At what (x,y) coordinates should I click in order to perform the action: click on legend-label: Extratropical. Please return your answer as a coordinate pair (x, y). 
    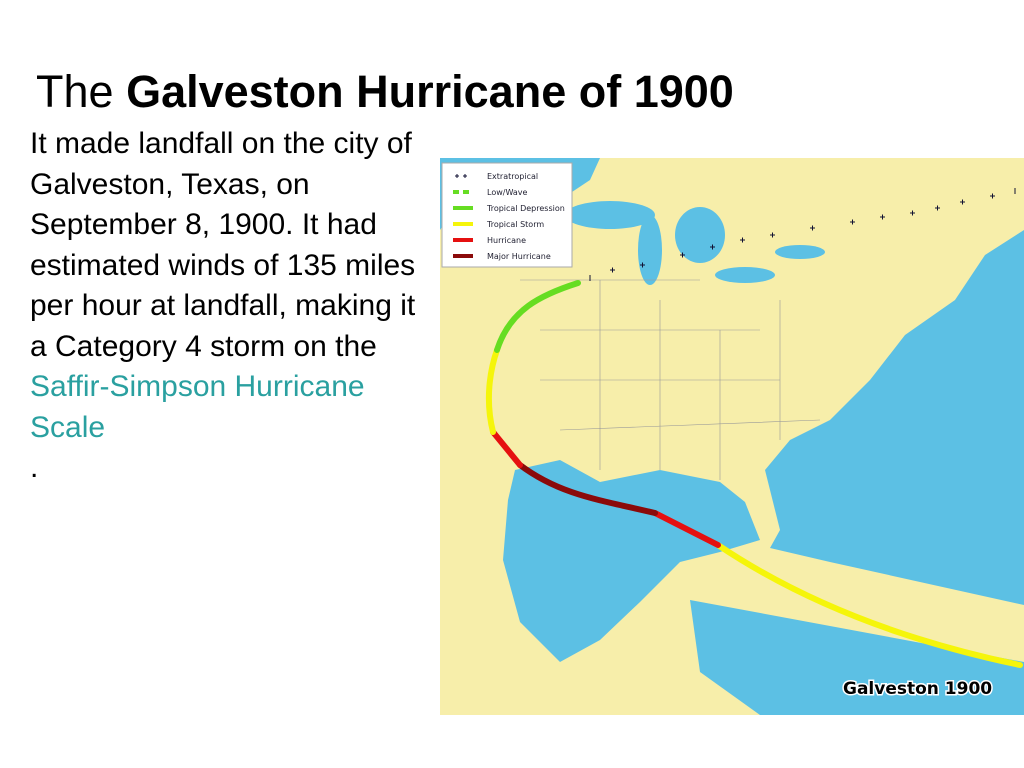
    Looking at the image, I should click on (512, 176).